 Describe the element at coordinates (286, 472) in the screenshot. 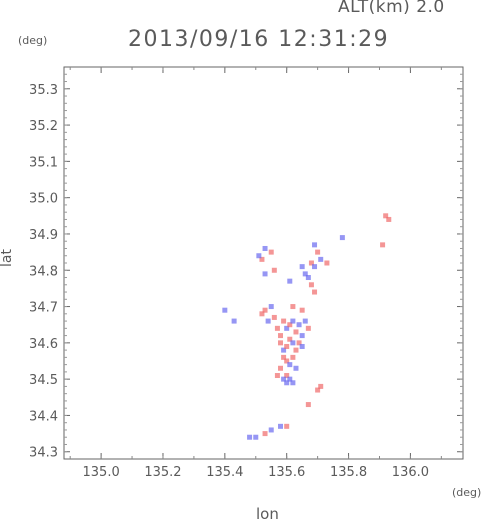

I see `x-tick-label: 135.6` at that location.